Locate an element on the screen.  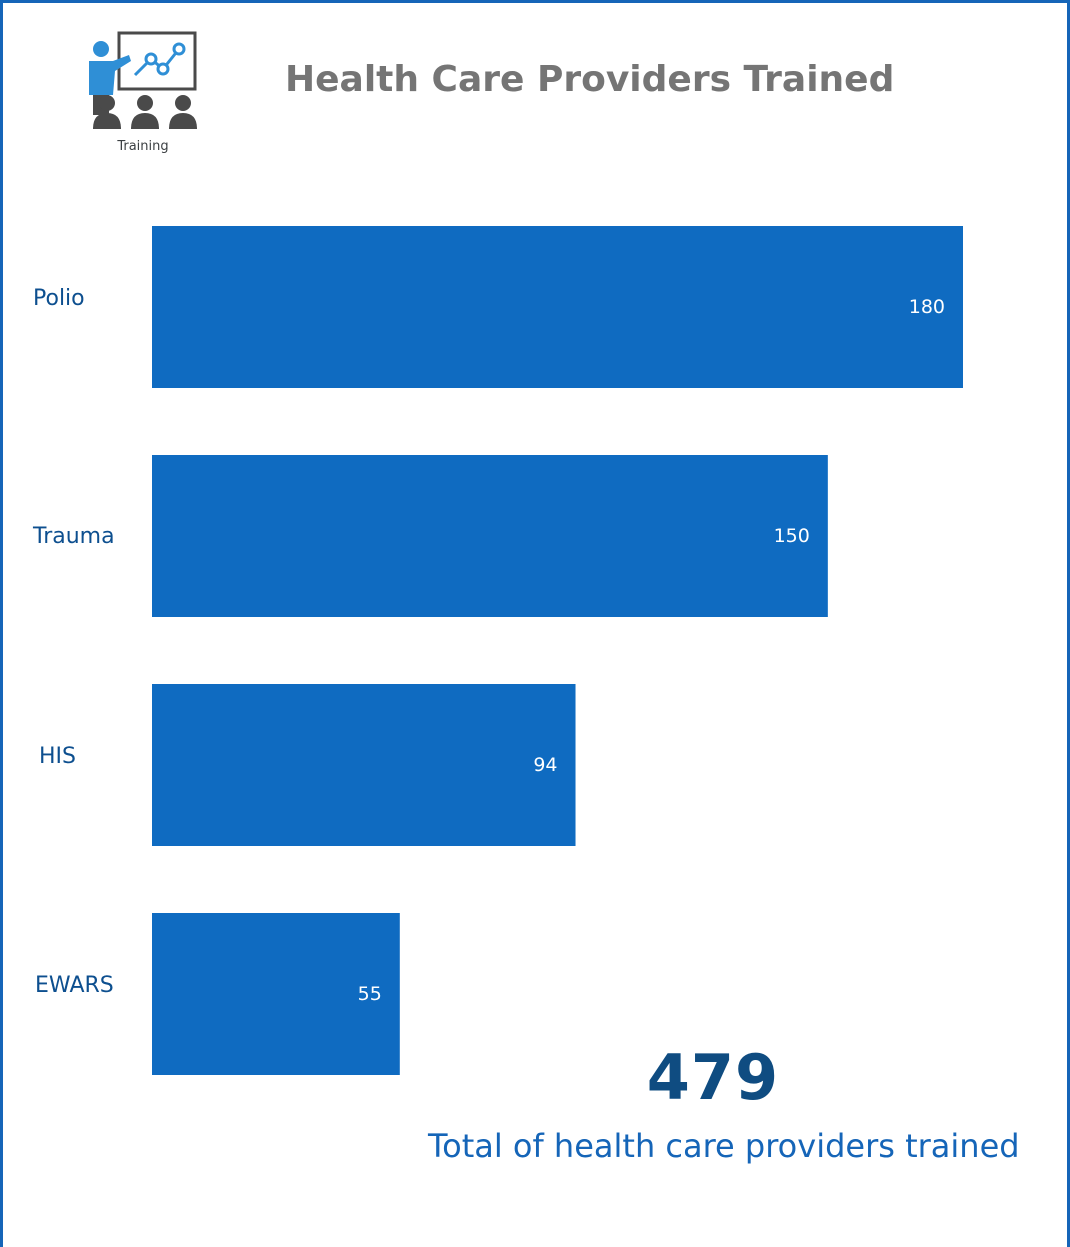
total-caption: Total of health care providers trained is located at coordinates (724, 1146).